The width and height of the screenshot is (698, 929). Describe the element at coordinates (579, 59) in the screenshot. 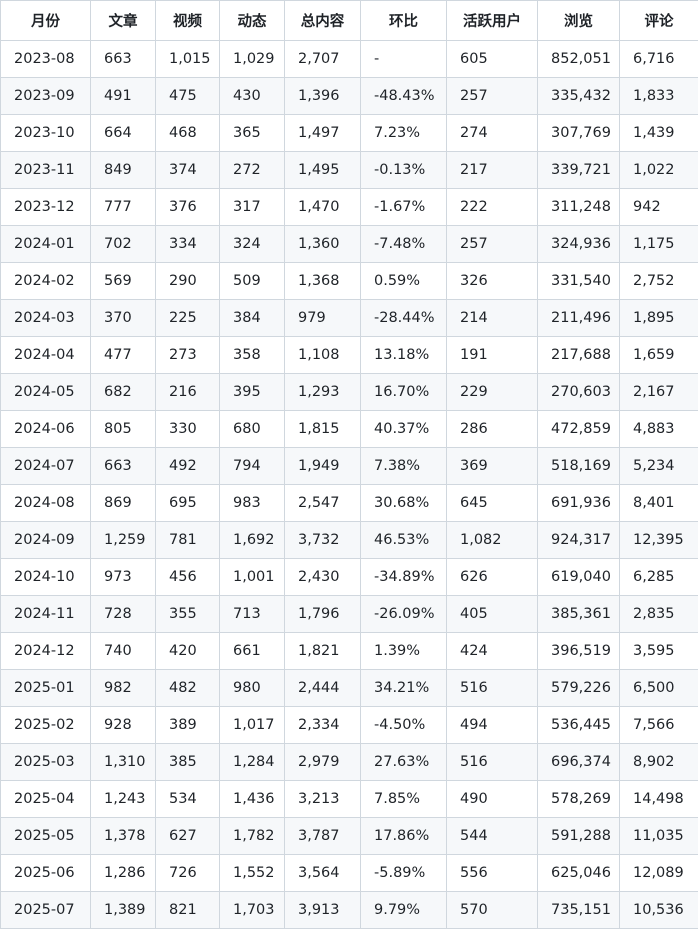

I see `cell-views: 852,051` at that location.